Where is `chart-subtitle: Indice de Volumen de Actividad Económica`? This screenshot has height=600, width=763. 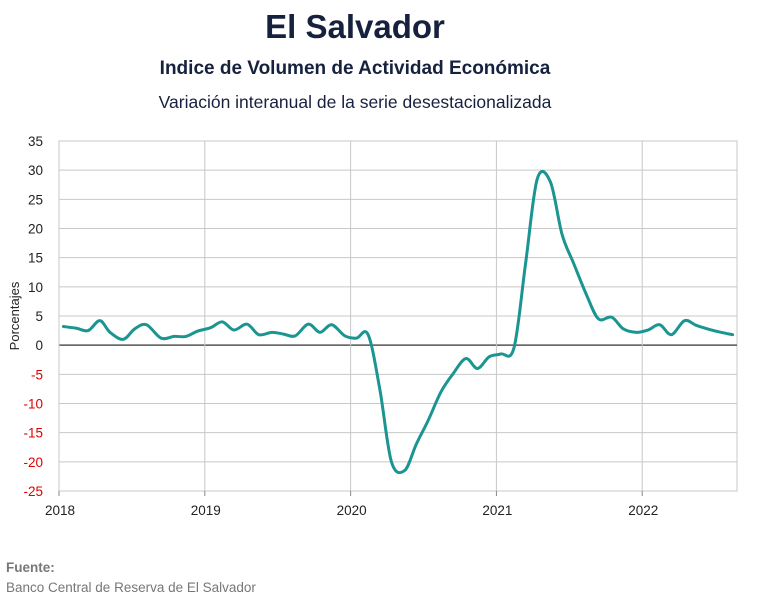
chart-subtitle: Indice de Volumen de Actividad Económica is located at coordinates (355, 68).